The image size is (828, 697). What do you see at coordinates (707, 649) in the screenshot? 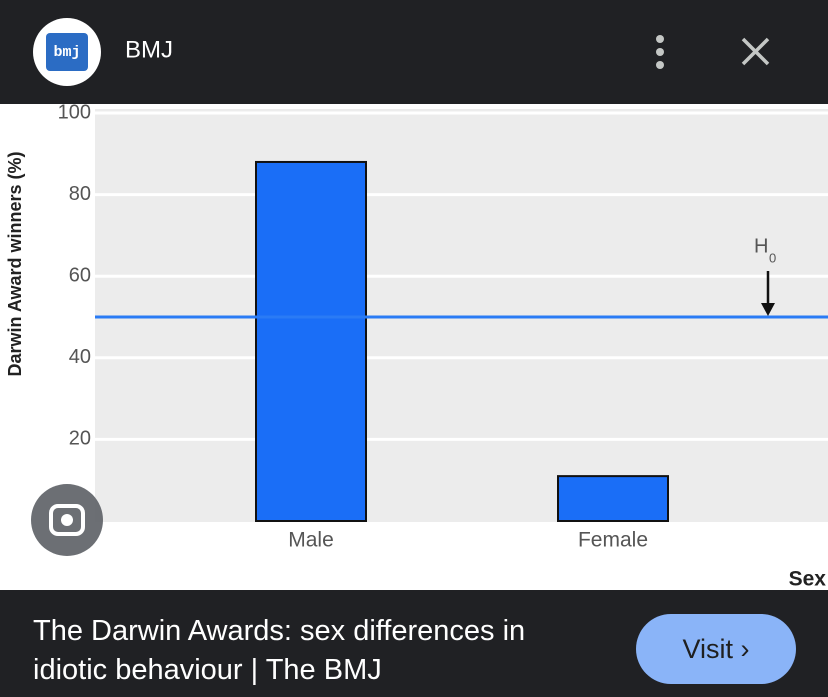
I see `visit-text: Visit` at bounding box center [707, 649].